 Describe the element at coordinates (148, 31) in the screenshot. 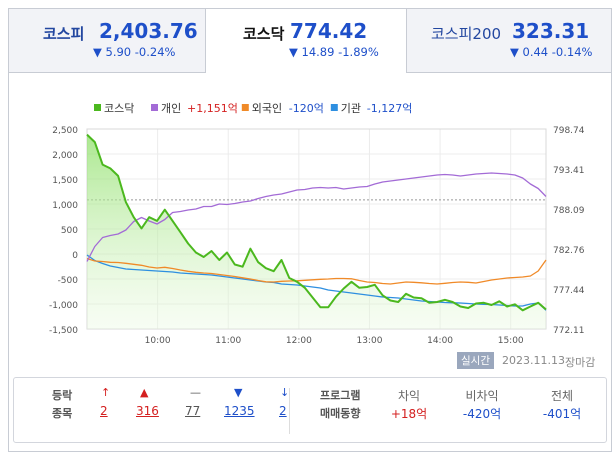

I see `tab-value: 2,403.76` at that location.